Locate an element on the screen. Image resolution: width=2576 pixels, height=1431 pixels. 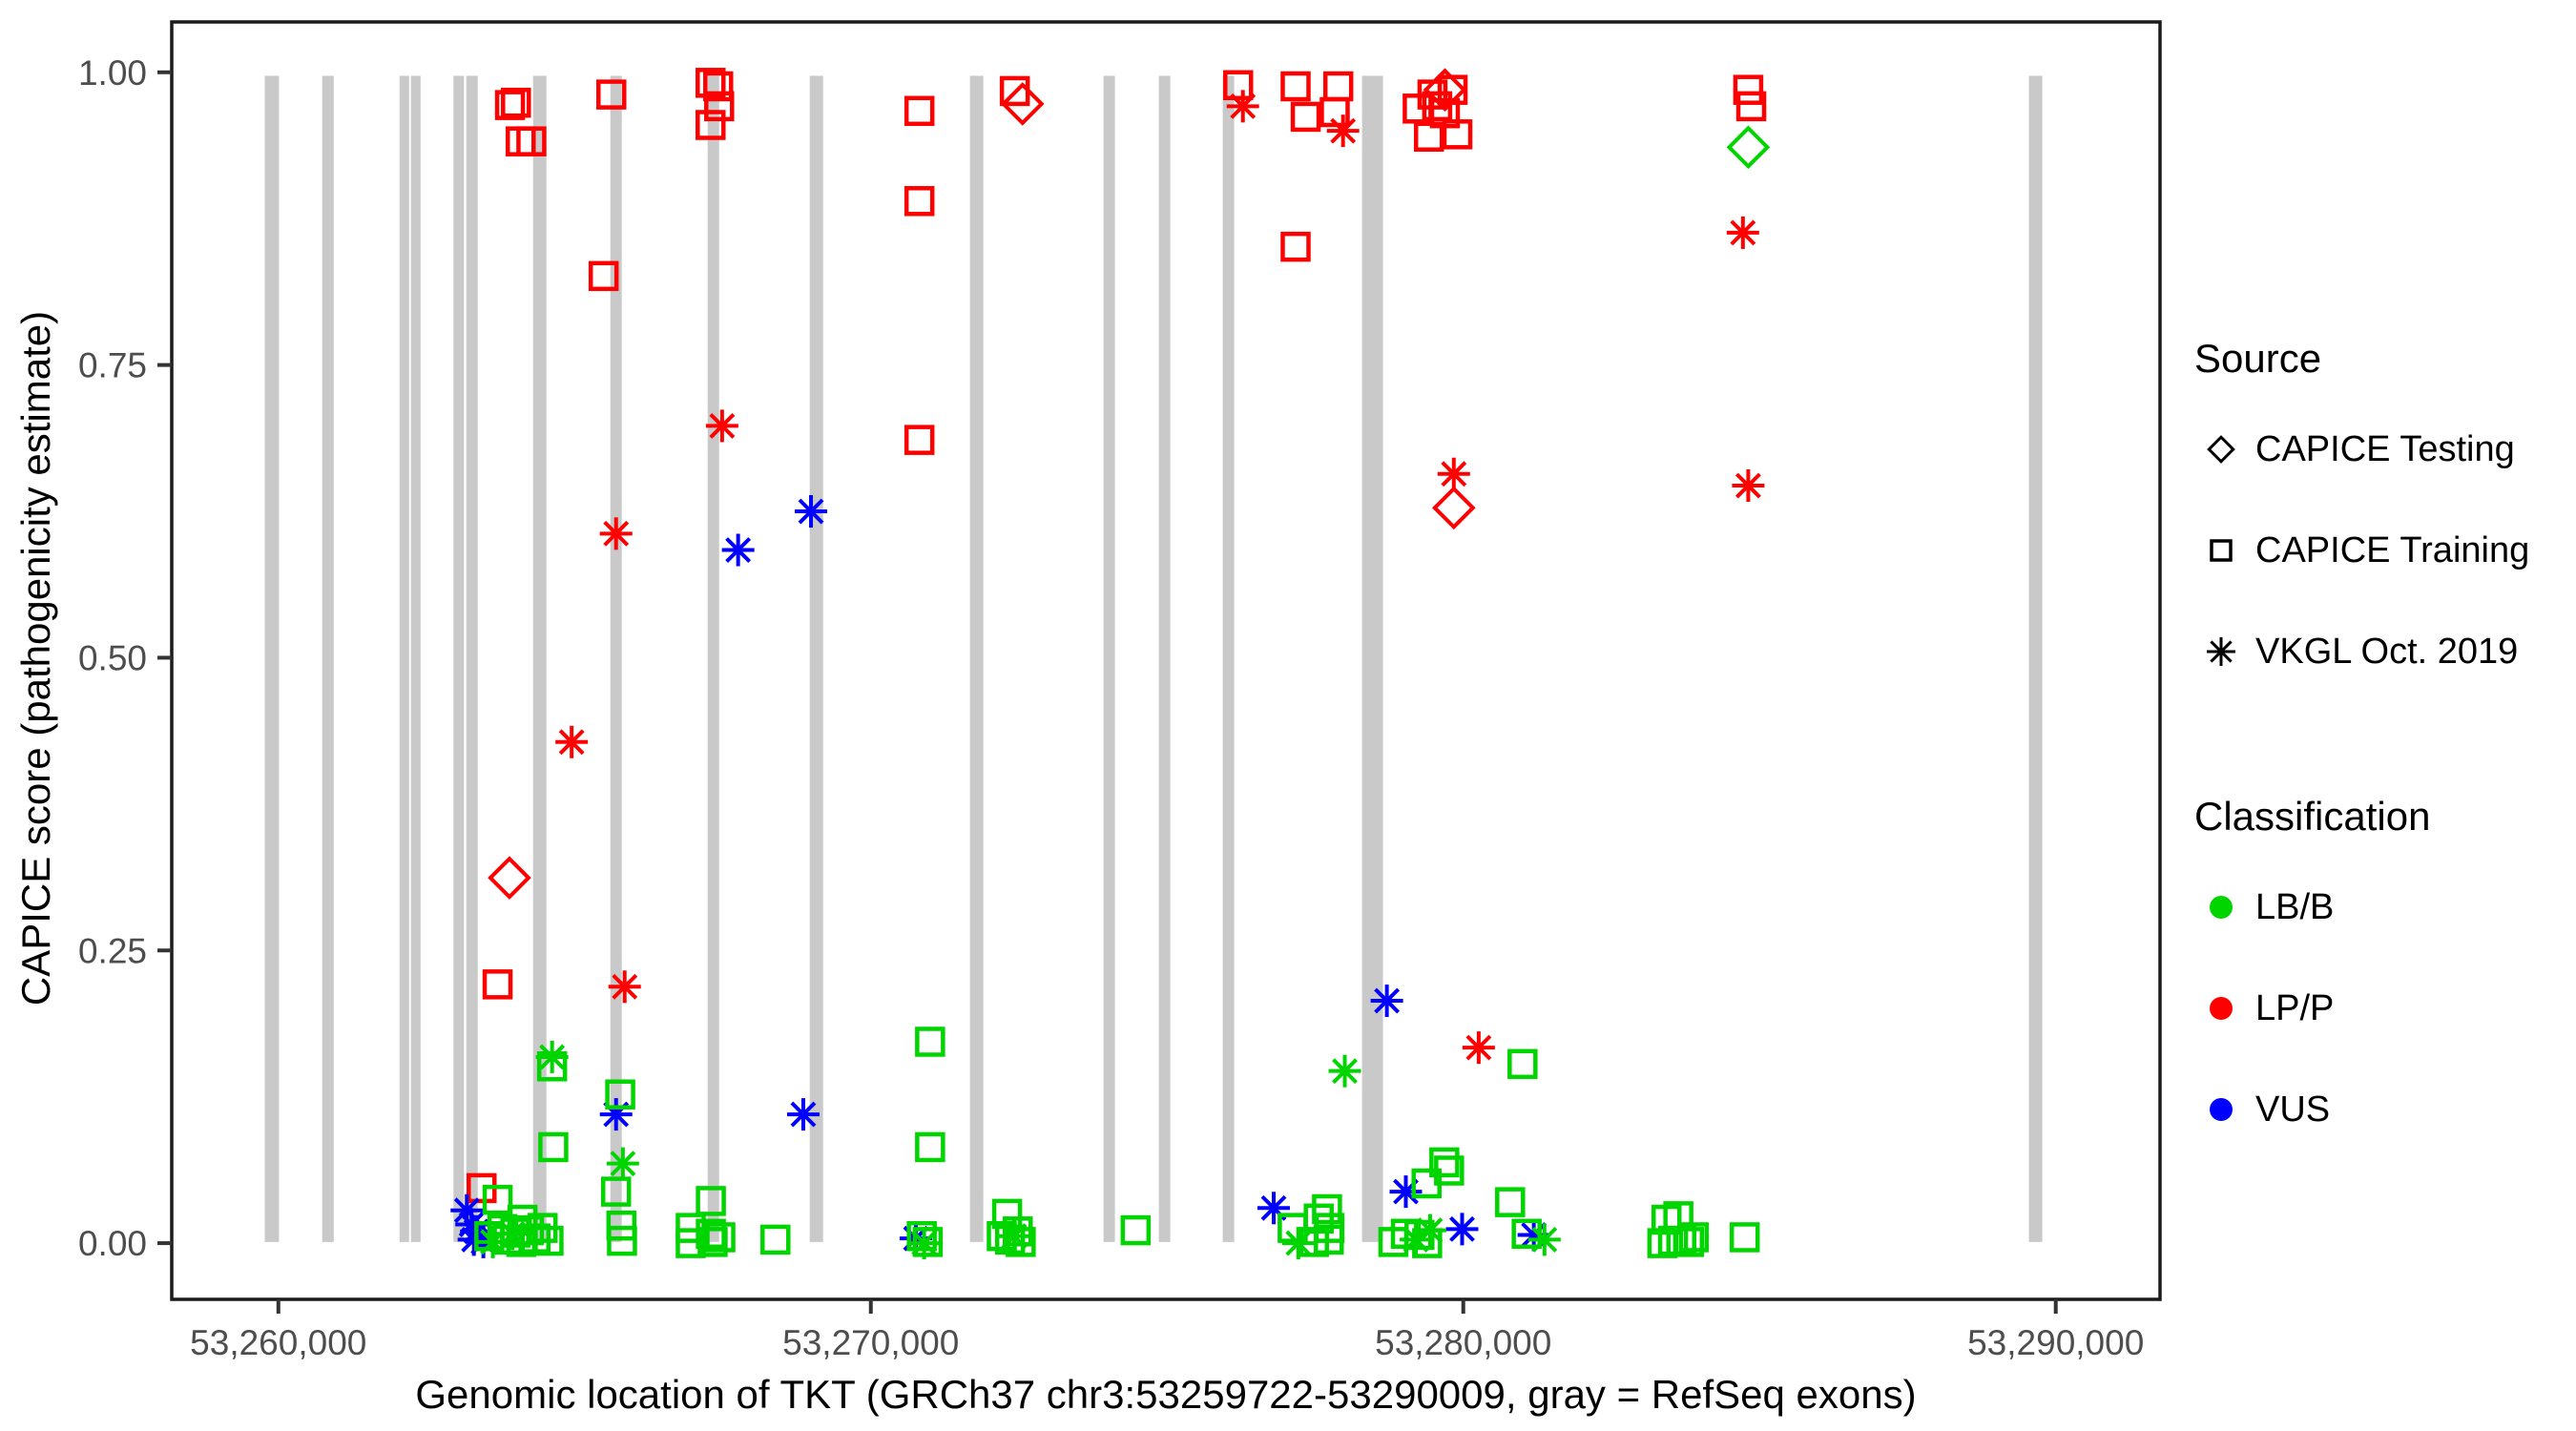
y-tick-label: 0.75 is located at coordinates (112, 365).